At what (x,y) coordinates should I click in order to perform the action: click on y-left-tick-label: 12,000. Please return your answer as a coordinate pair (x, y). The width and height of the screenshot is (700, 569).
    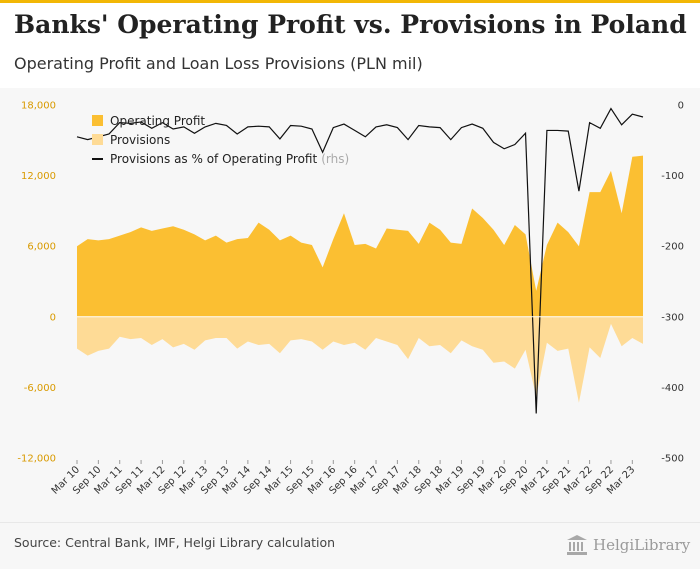
    Looking at the image, I should click on (38, 176).